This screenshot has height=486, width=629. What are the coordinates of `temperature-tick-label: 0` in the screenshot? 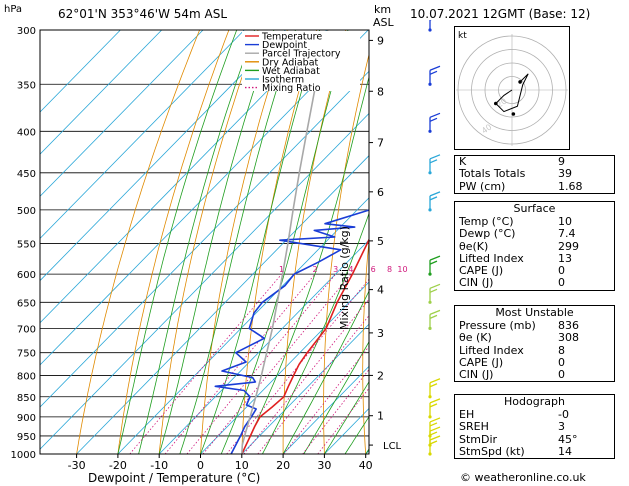 It's located at (200, 465).